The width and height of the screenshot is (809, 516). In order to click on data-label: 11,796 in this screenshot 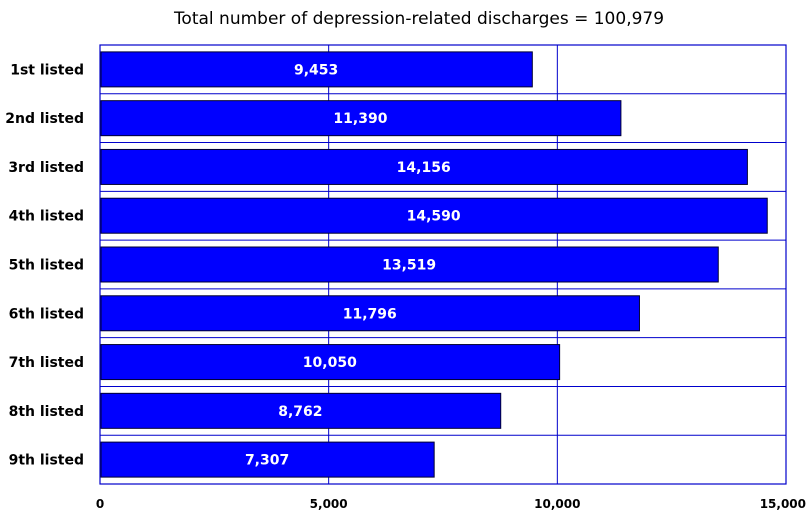, I will do `click(370, 314)`.